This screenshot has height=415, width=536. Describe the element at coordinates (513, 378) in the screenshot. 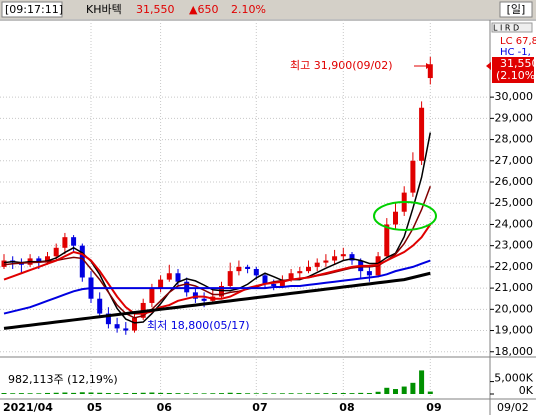

I see `volume-tick-label: 5,000K` at that location.